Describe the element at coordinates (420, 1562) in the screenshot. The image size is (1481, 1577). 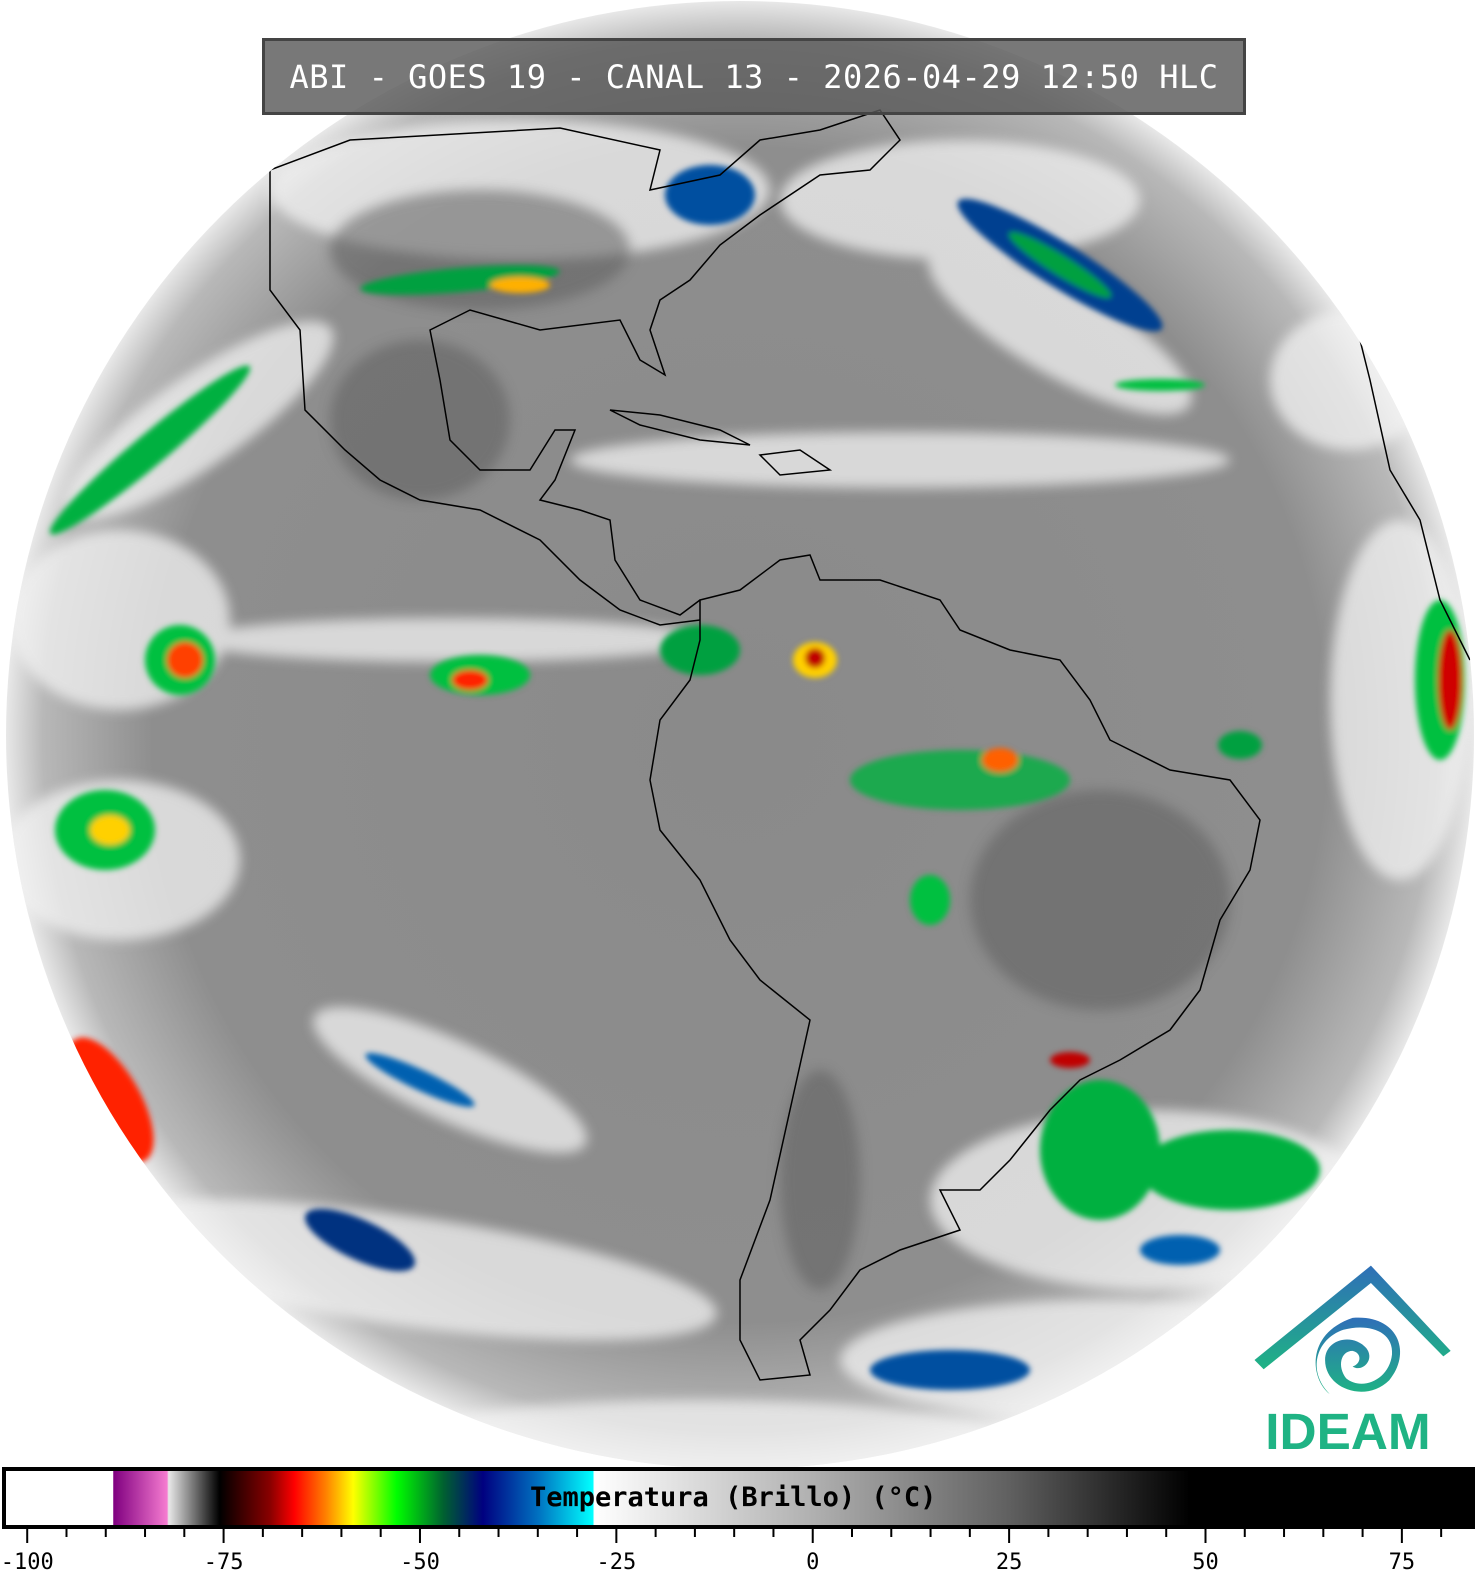
I see `tick-label: -50` at that location.